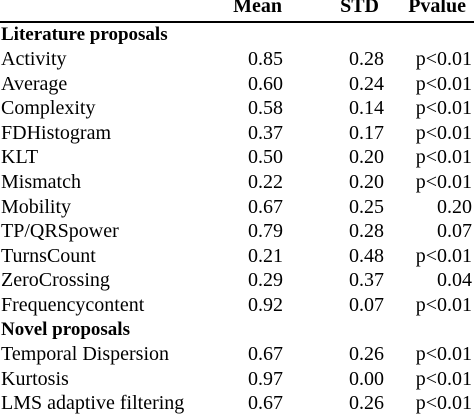  Describe the element at coordinates (48, 108) in the screenshot. I see `row-label: Complexity` at that location.